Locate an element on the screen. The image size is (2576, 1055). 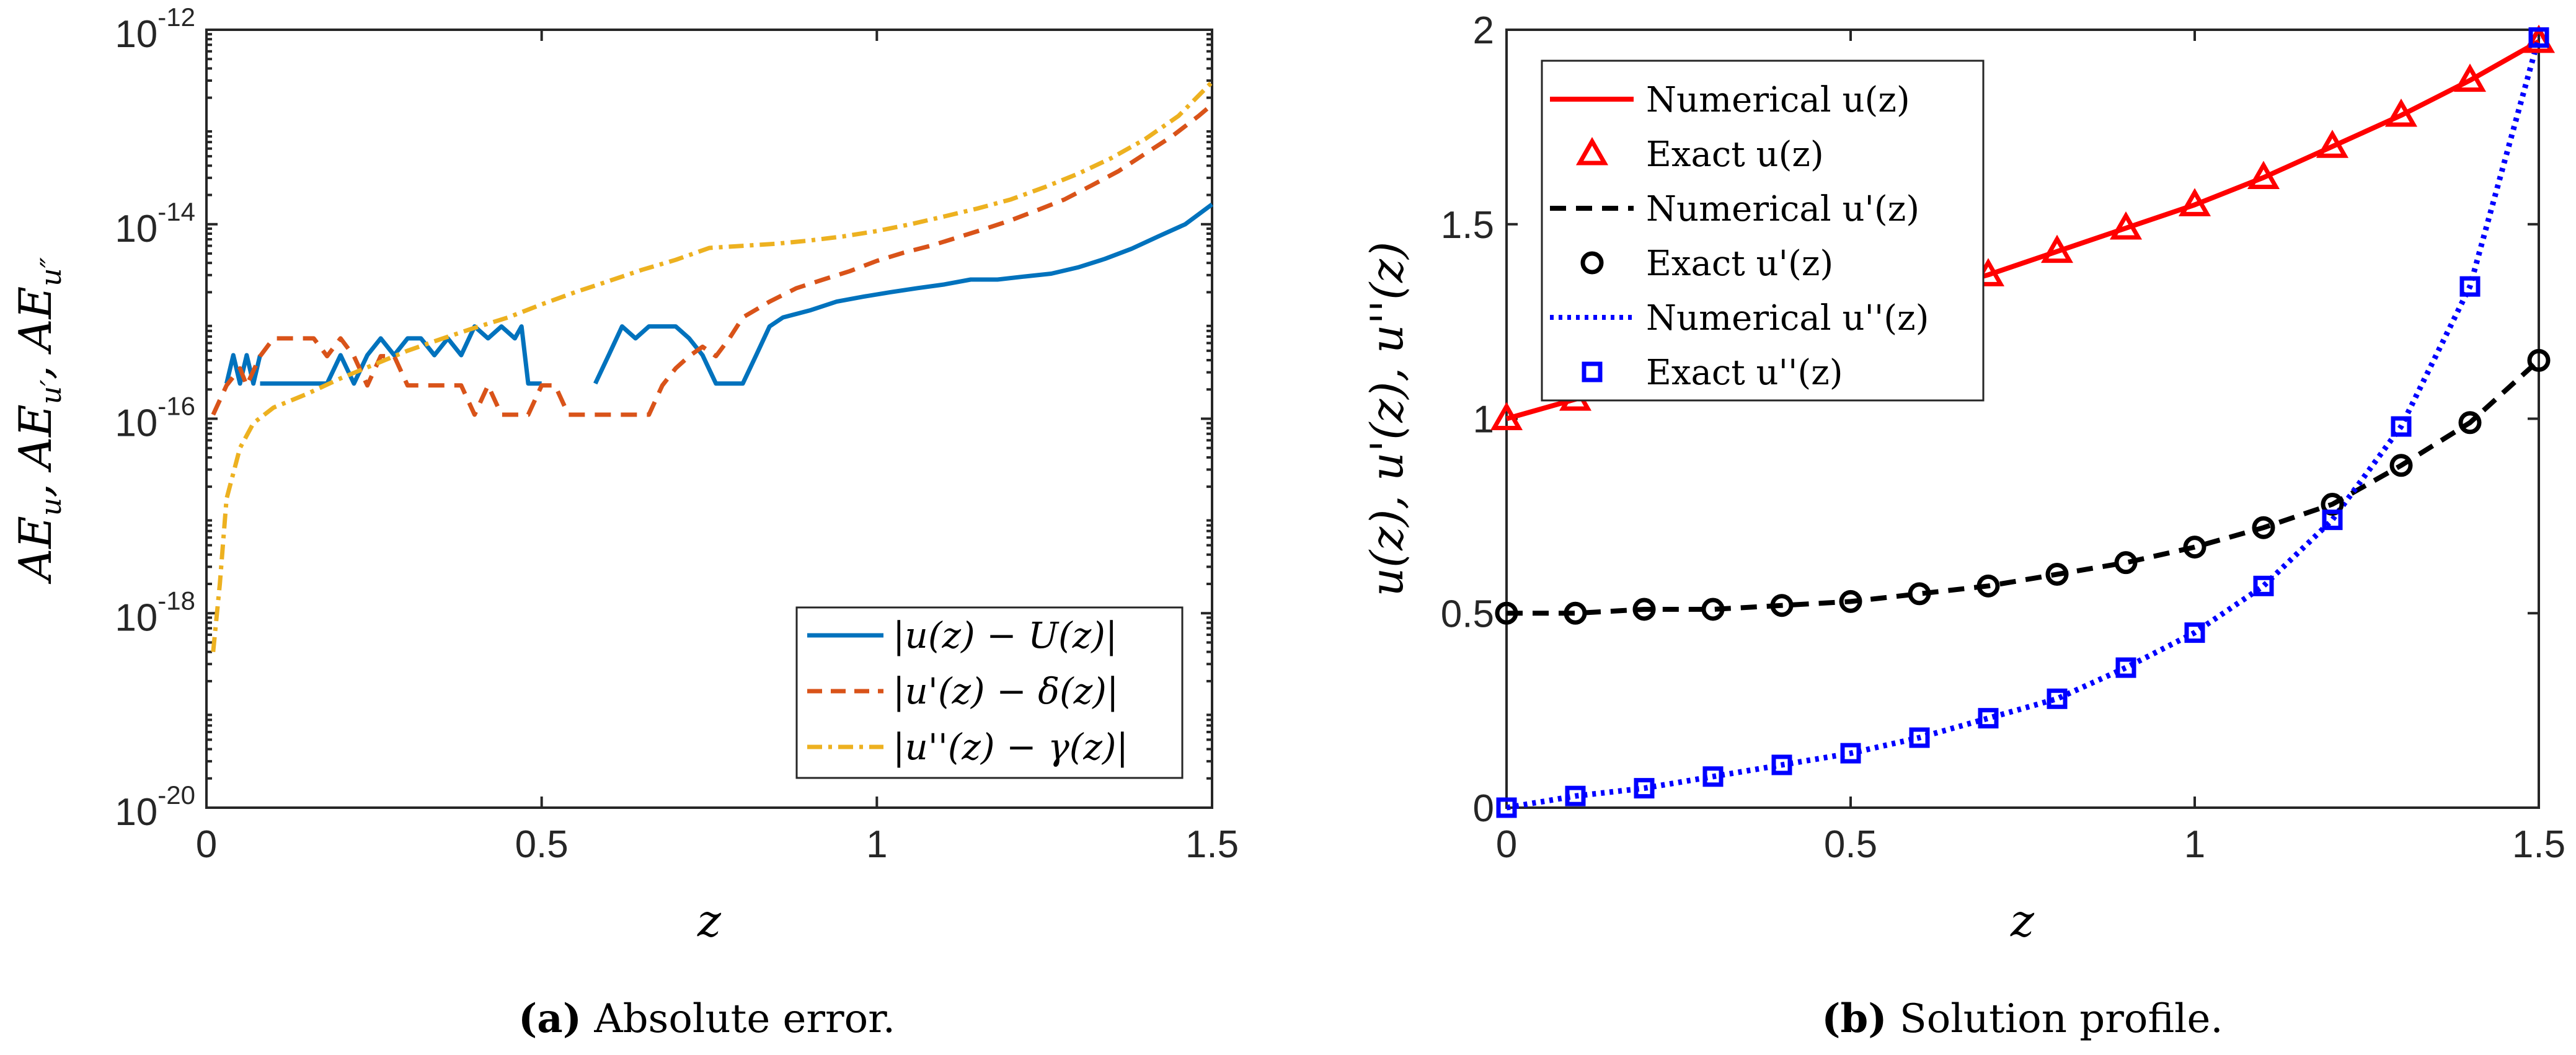
x-tick-label-a: 0 is located at coordinates (207, 844).